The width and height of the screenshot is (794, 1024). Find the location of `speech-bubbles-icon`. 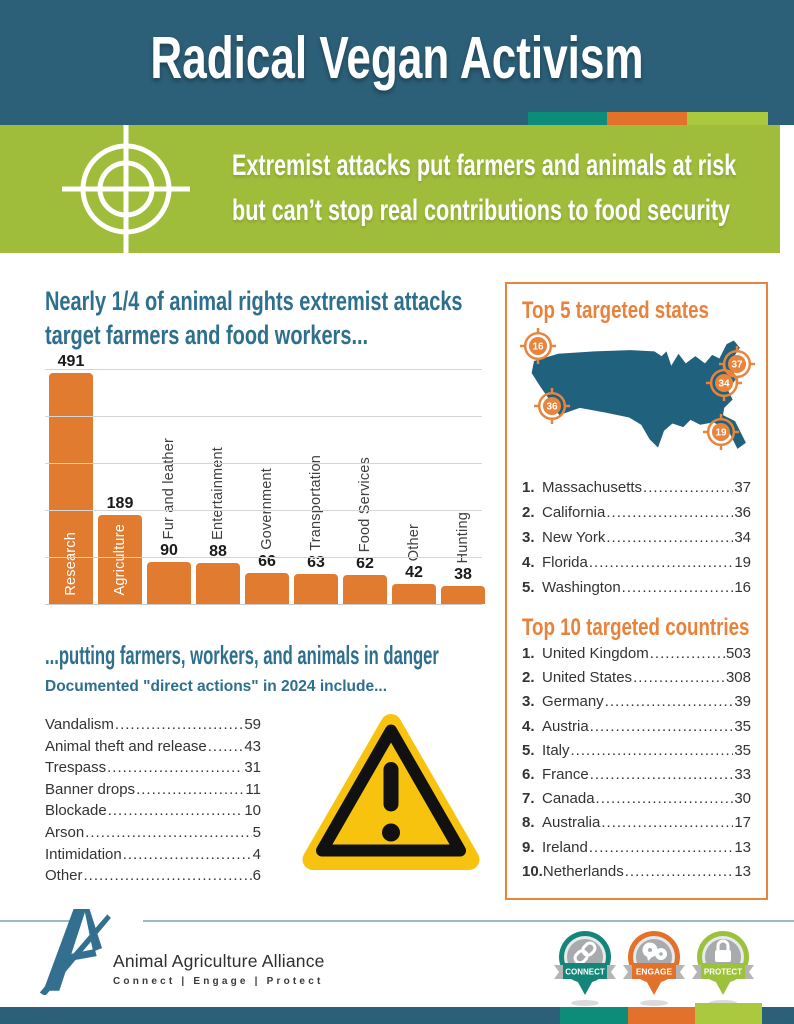

speech-bubbles-icon is located at coordinates (654, 951).